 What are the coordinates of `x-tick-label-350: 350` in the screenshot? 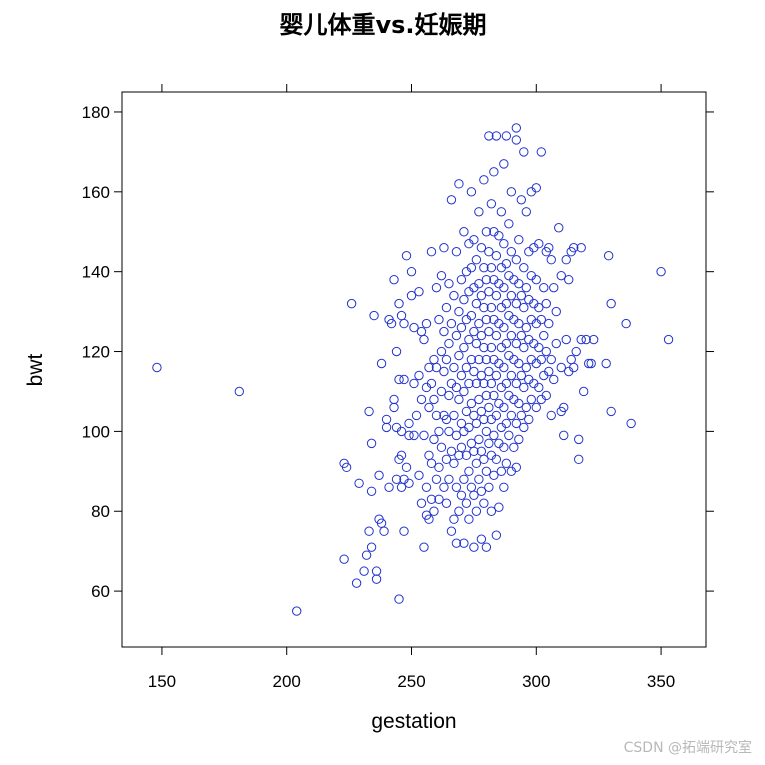 It's located at (661, 681).